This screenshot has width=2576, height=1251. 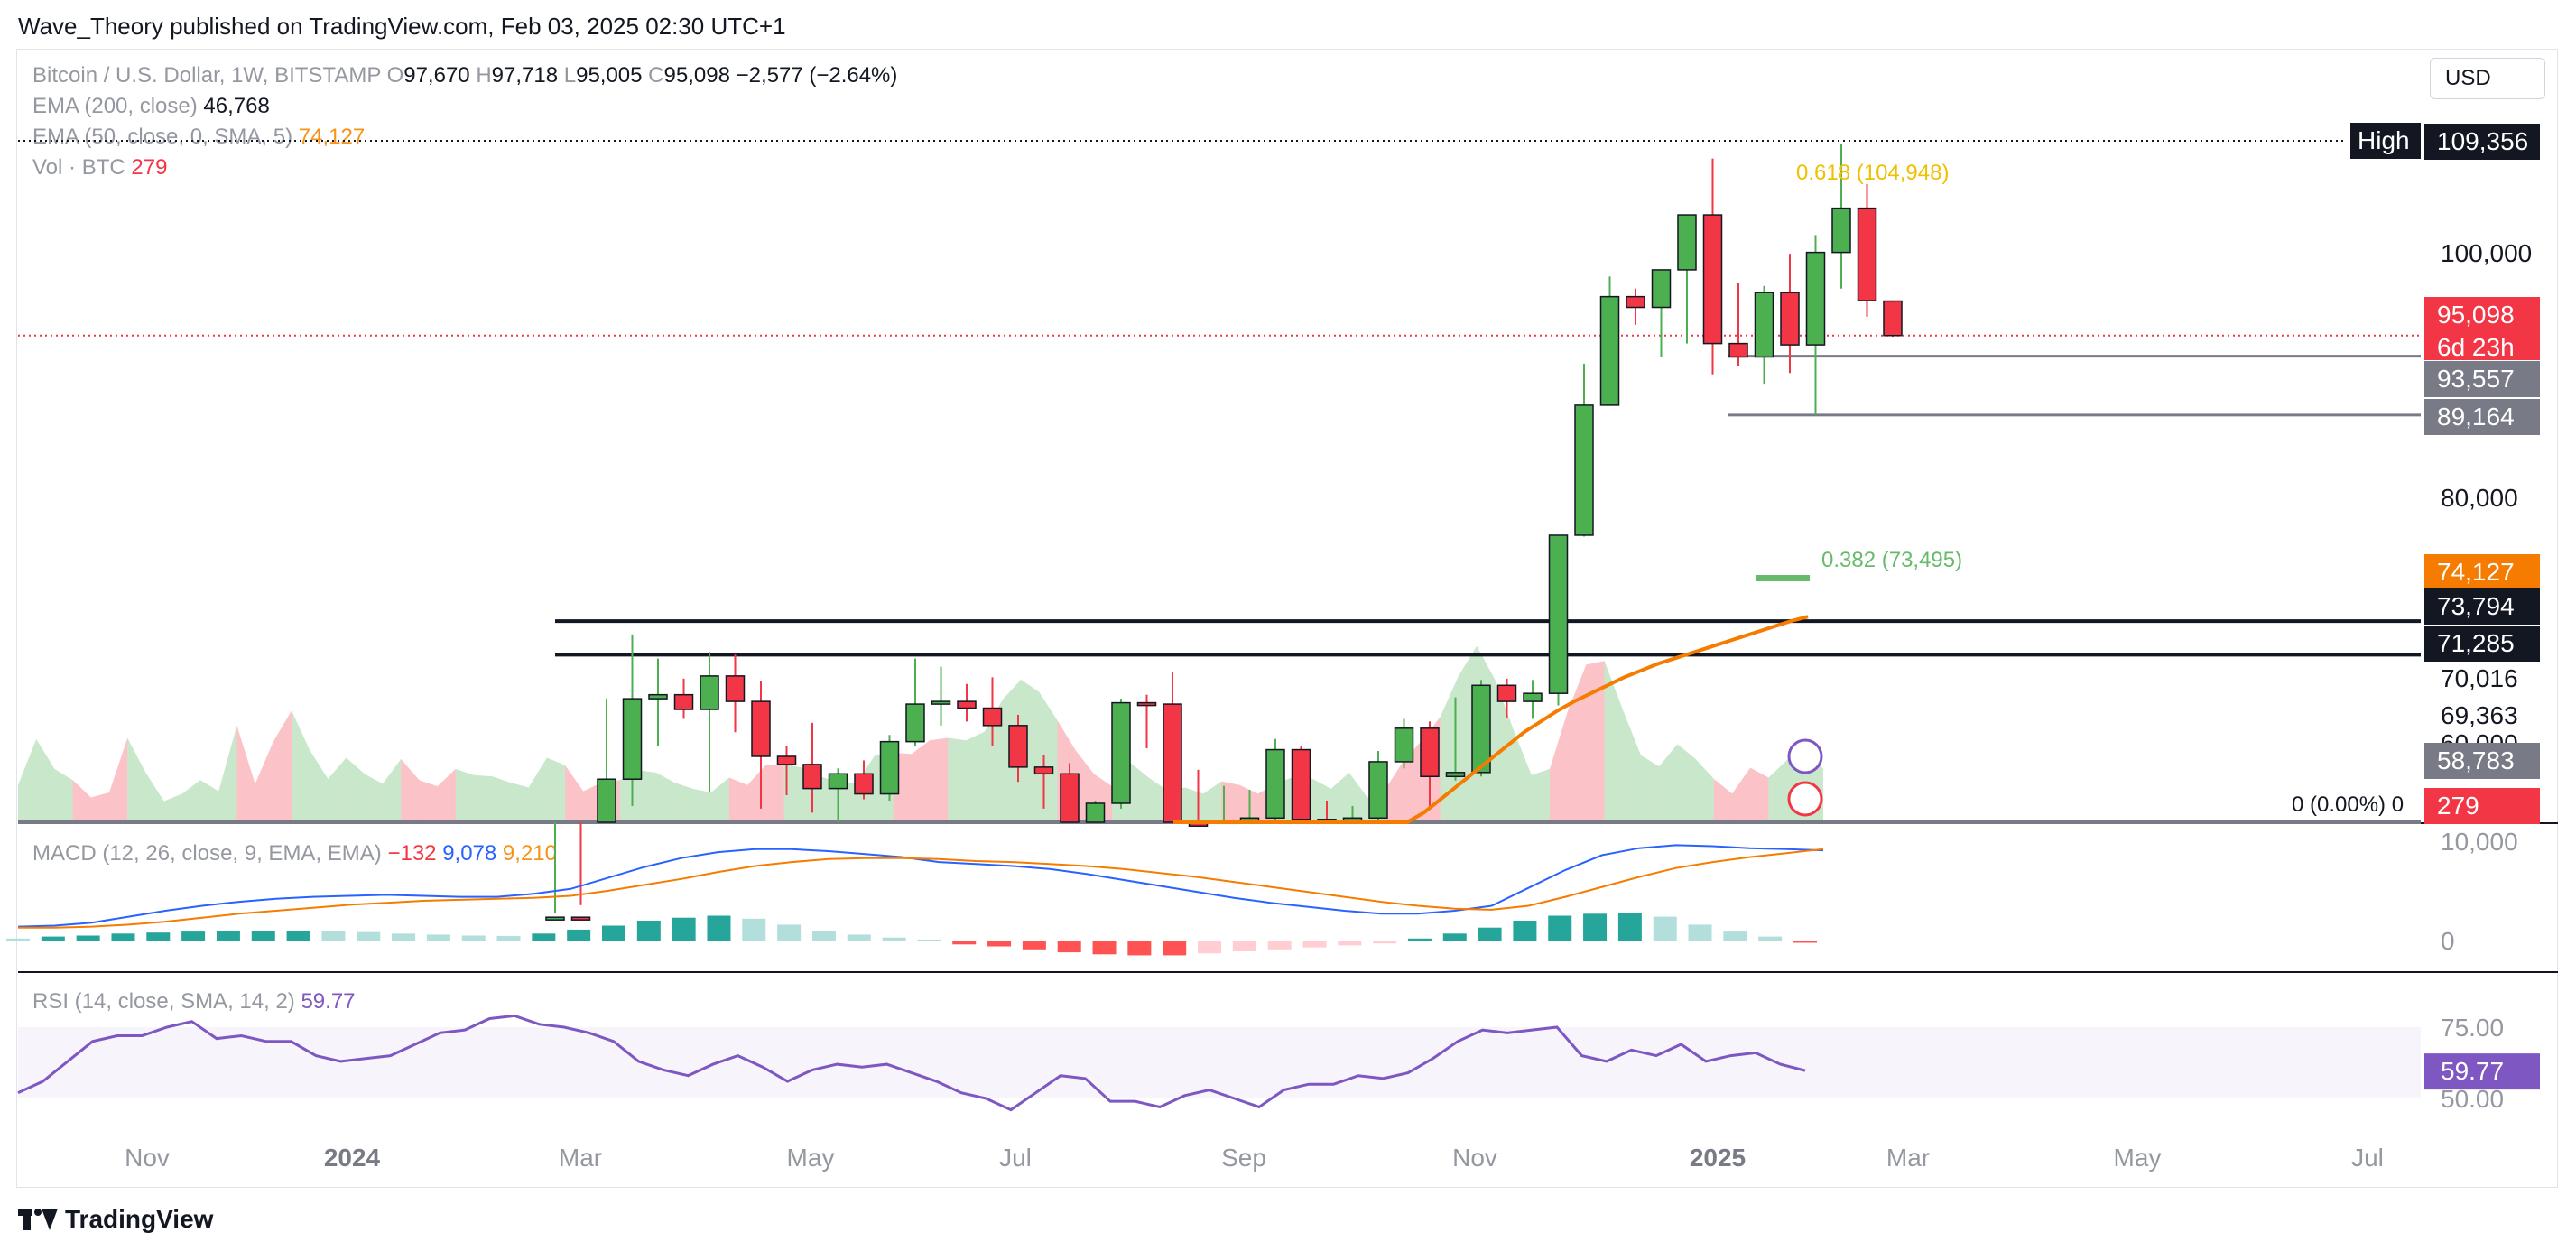 What do you see at coordinates (696, 75) in the screenshot?
I see `legend-close: 95,098` at bounding box center [696, 75].